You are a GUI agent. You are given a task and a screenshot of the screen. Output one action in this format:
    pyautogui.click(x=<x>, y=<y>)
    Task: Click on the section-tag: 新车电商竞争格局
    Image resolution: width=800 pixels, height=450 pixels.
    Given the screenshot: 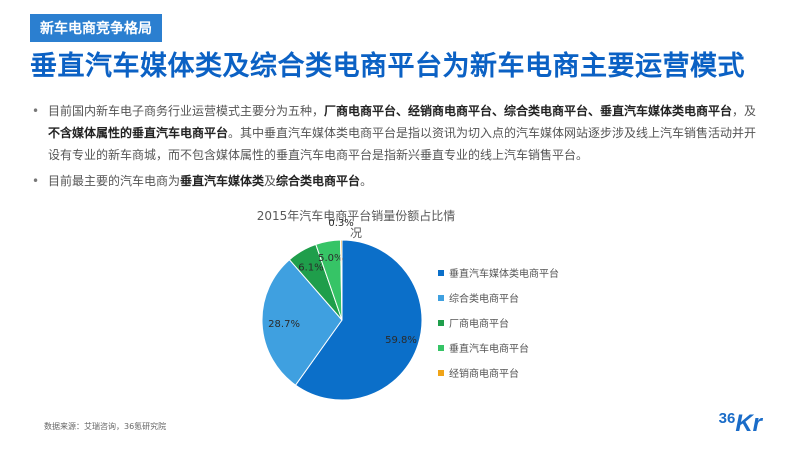 What is the action you would take?
    pyautogui.click(x=96, y=28)
    